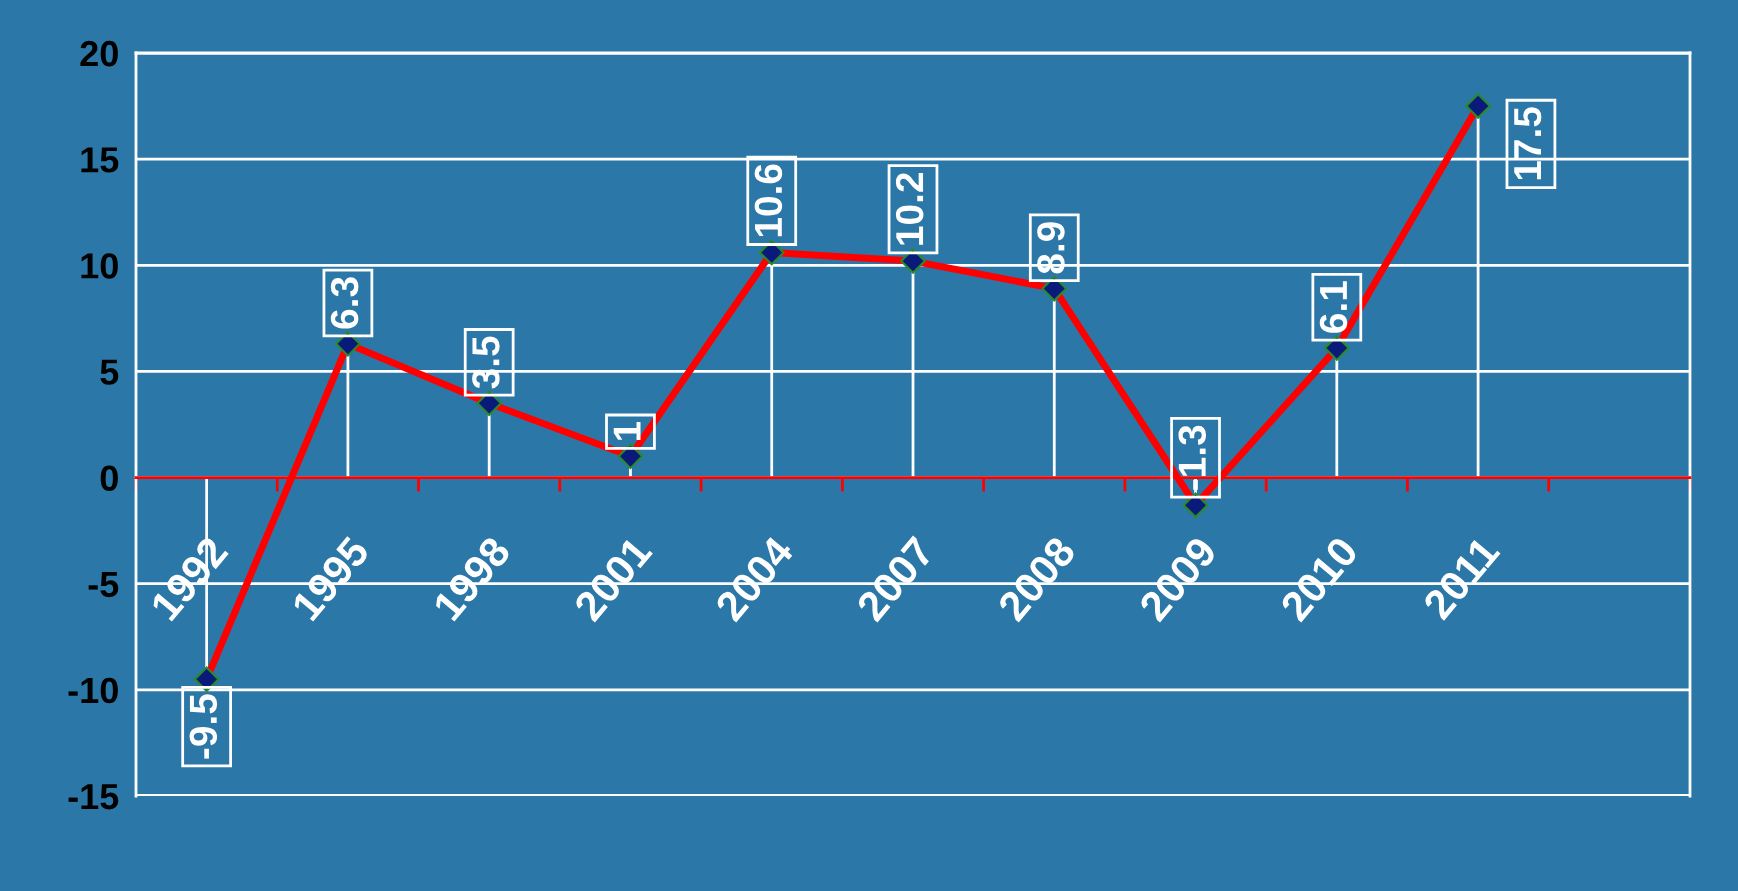  What do you see at coordinates (100, 160) in the screenshot?
I see `y-tick-label: 15` at bounding box center [100, 160].